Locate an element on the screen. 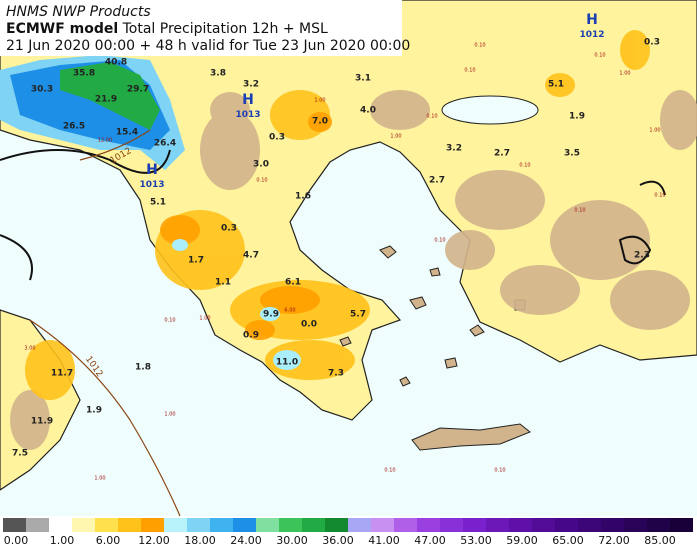 This screenshot has width=697, height=548. colorbar-label: 0.00 is located at coordinates (16, 540).